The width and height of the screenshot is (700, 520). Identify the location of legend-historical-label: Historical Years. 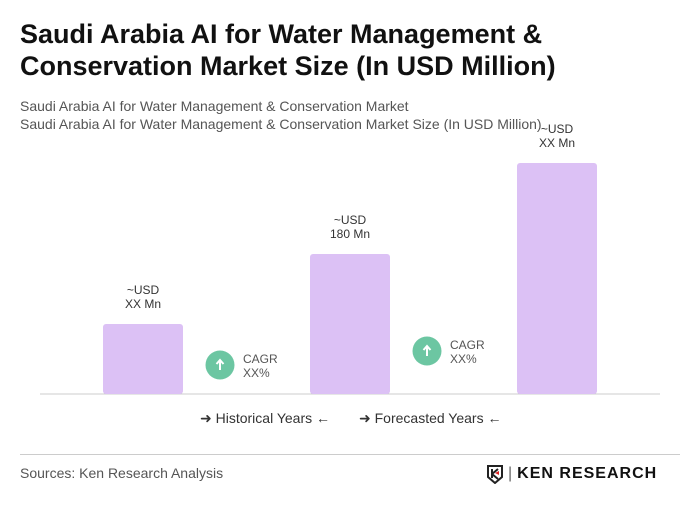
(264, 418).